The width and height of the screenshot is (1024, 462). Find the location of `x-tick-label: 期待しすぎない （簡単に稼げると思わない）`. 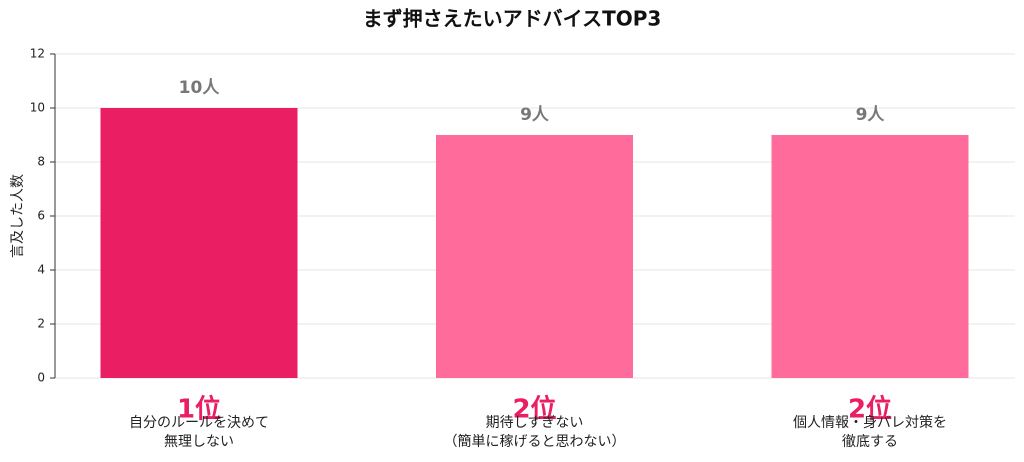

x-tick-label: 期待しすぎない （簡単に稼げると思わない） is located at coordinates (534, 432).